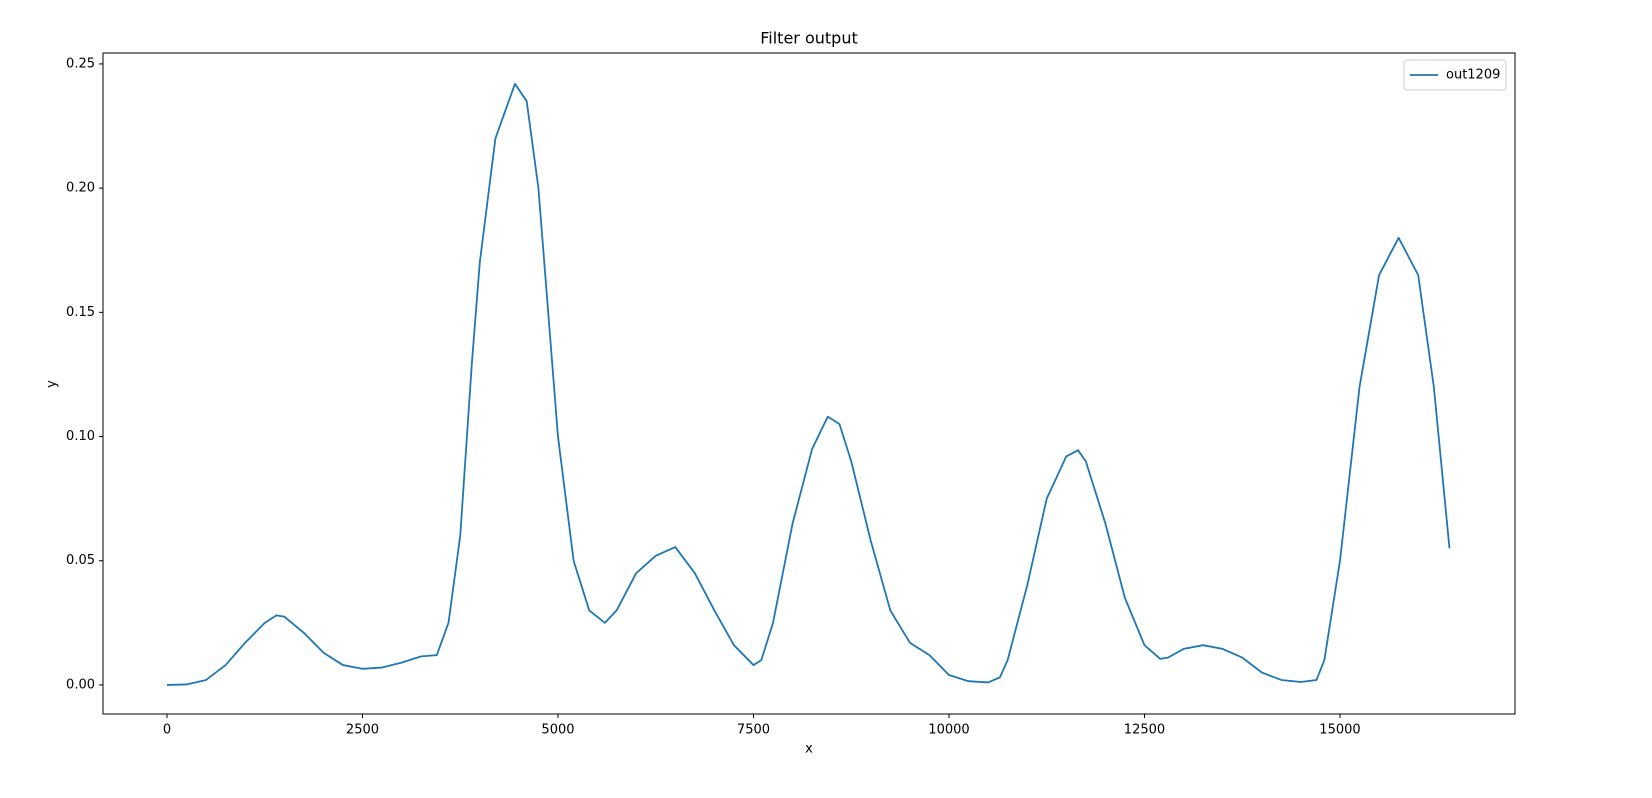 This screenshot has height=798, width=1652. What do you see at coordinates (809, 749) in the screenshot?
I see `x-axis-label: x` at bounding box center [809, 749].